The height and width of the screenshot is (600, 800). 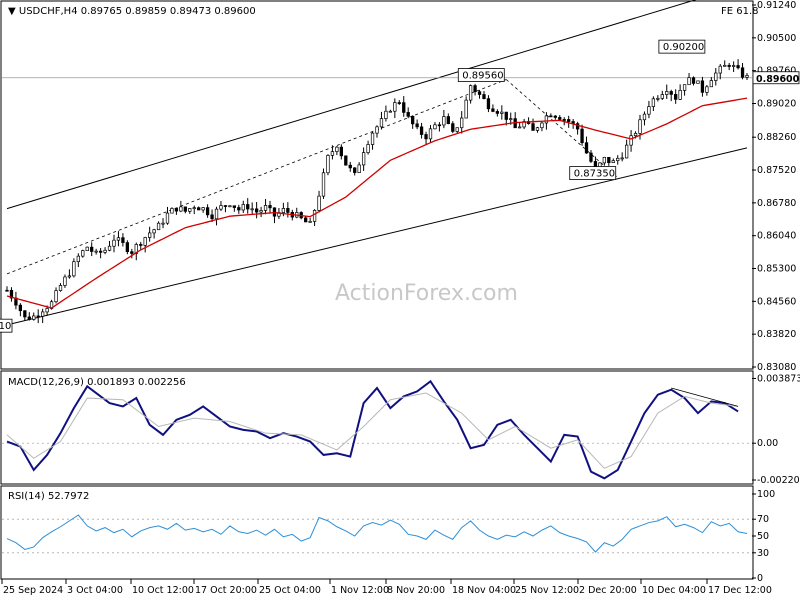 What do you see at coordinates (776, 334) in the screenshot?
I see `price-tick-label: 0.83820` at bounding box center [776, 334].